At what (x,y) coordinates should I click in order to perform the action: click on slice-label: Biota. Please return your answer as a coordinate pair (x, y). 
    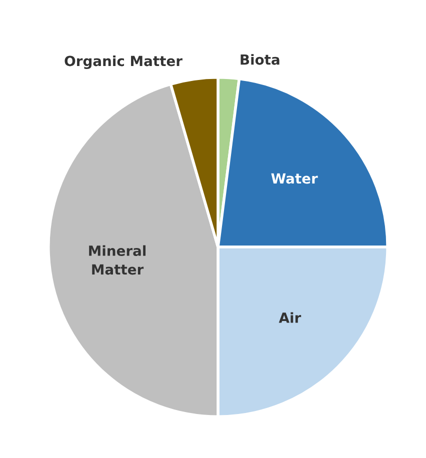
    Looking at the image, I should click on (260, 59).